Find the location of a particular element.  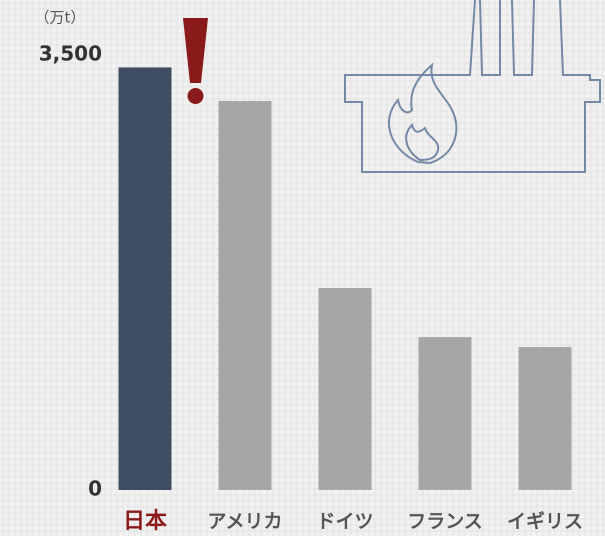

x-tick-label: 日本 is located at coordinates (145, 521).